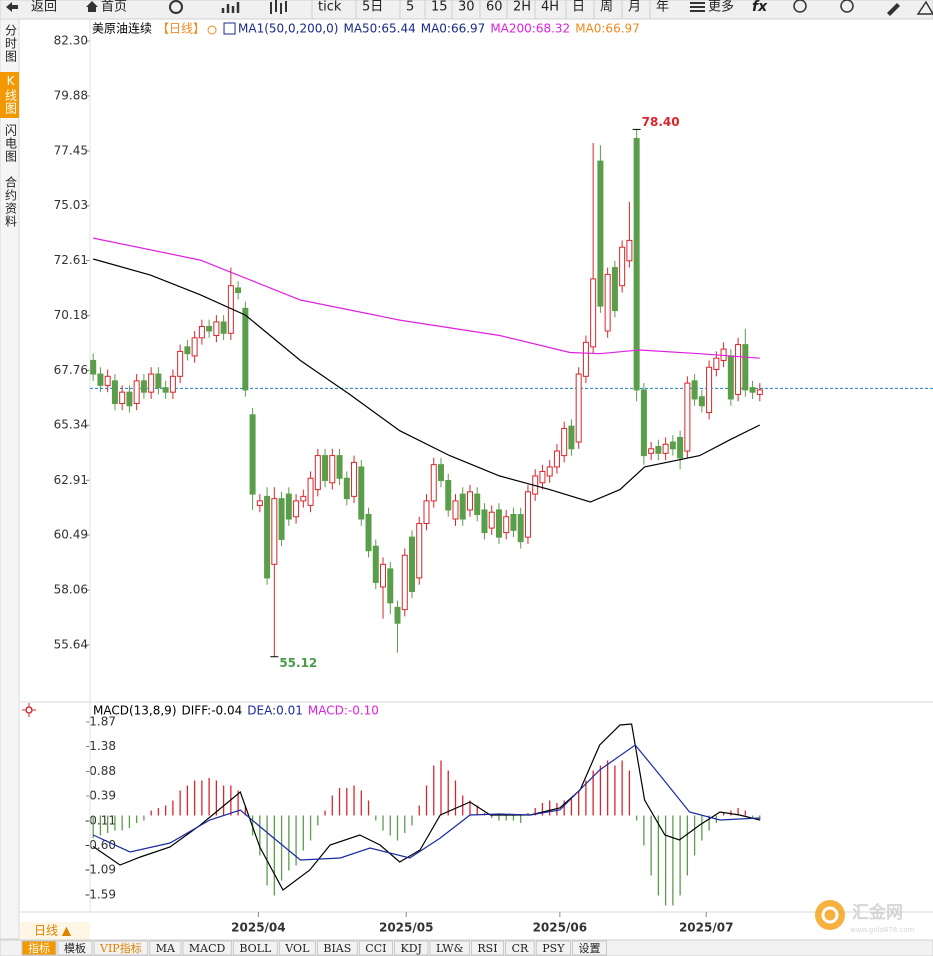 Image resolution: width=933 pixels, height=956 pixels. I want to click on y-tick-label: 62.91, so click(71, 480).